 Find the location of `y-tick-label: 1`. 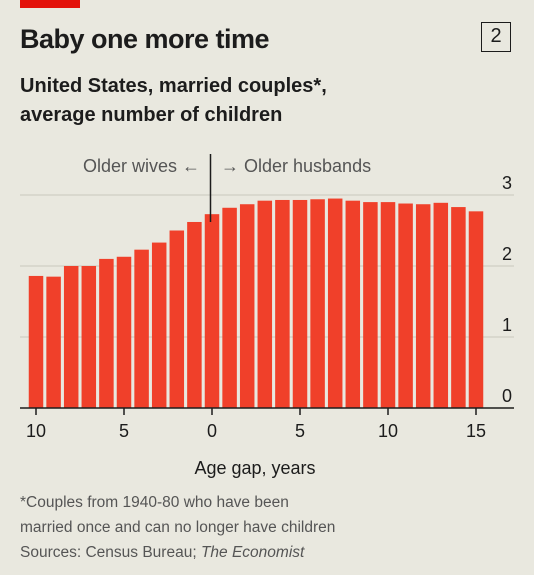

y-tick-label: 1 is located at coordinates (507, 325).